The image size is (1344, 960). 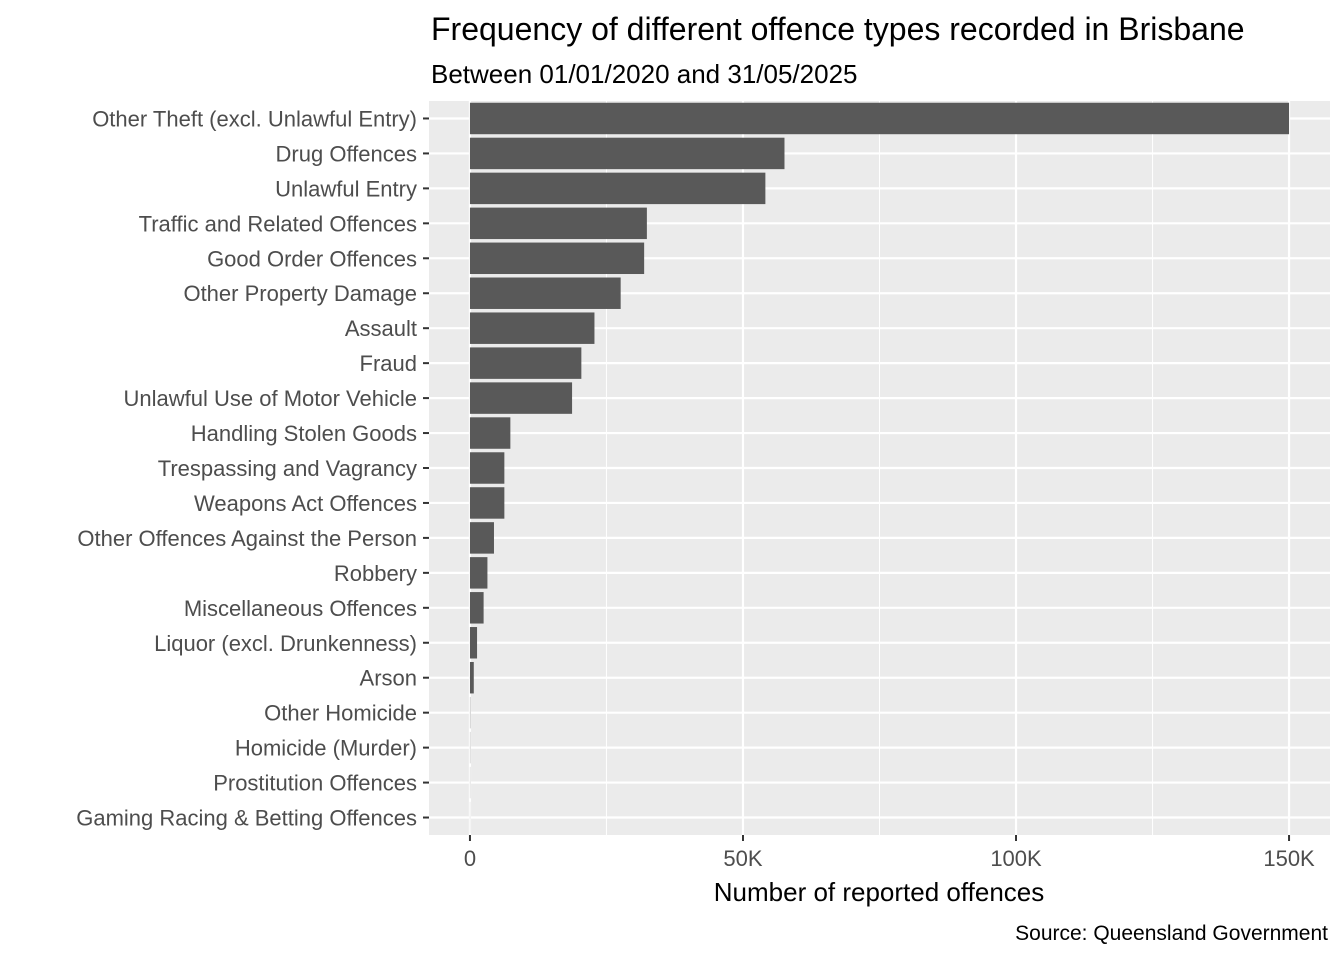 What do you see at coordinates (375, 573) in the screenshot?
I see `y-tick-label: Robbery` at bounding box center [375, 573].